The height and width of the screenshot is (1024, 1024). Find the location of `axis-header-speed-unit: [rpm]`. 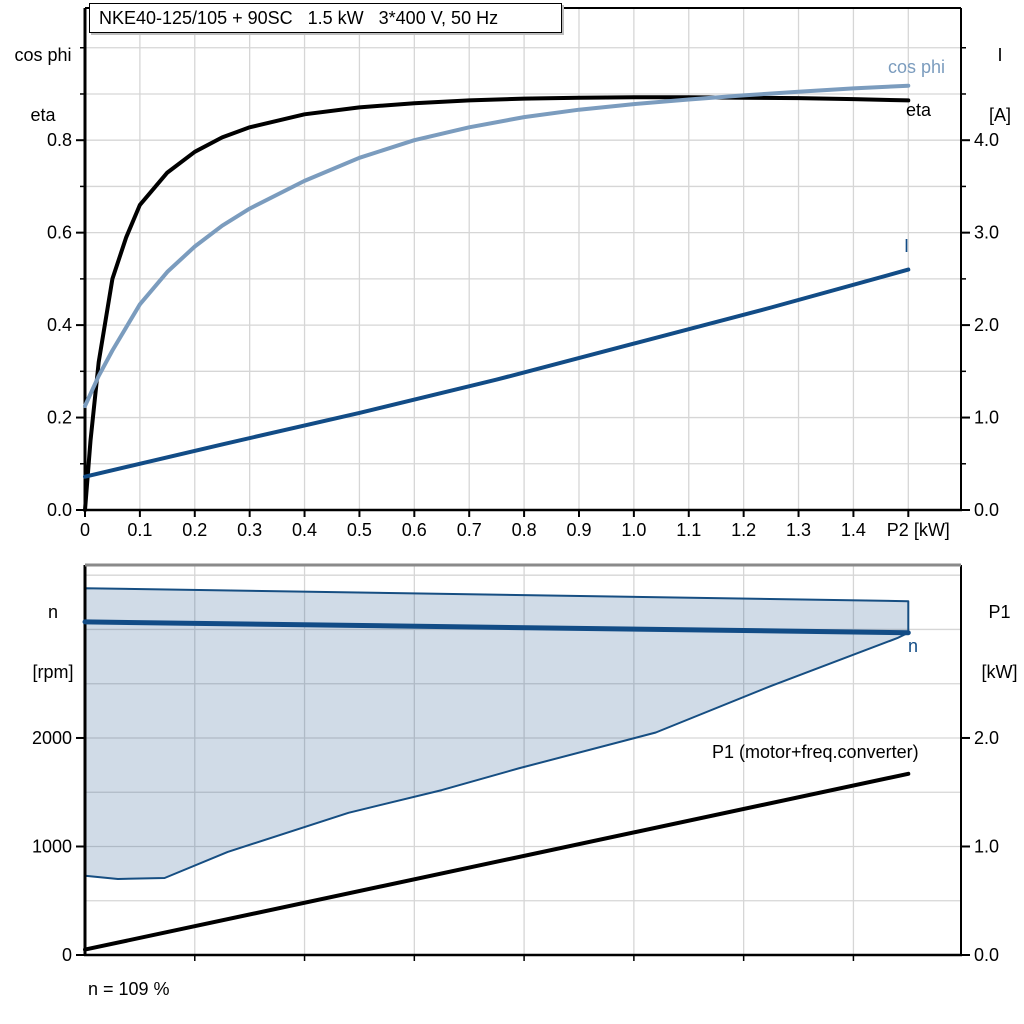

axis-header-speed-unit: [rpm] is located at coordinates (53, 672).